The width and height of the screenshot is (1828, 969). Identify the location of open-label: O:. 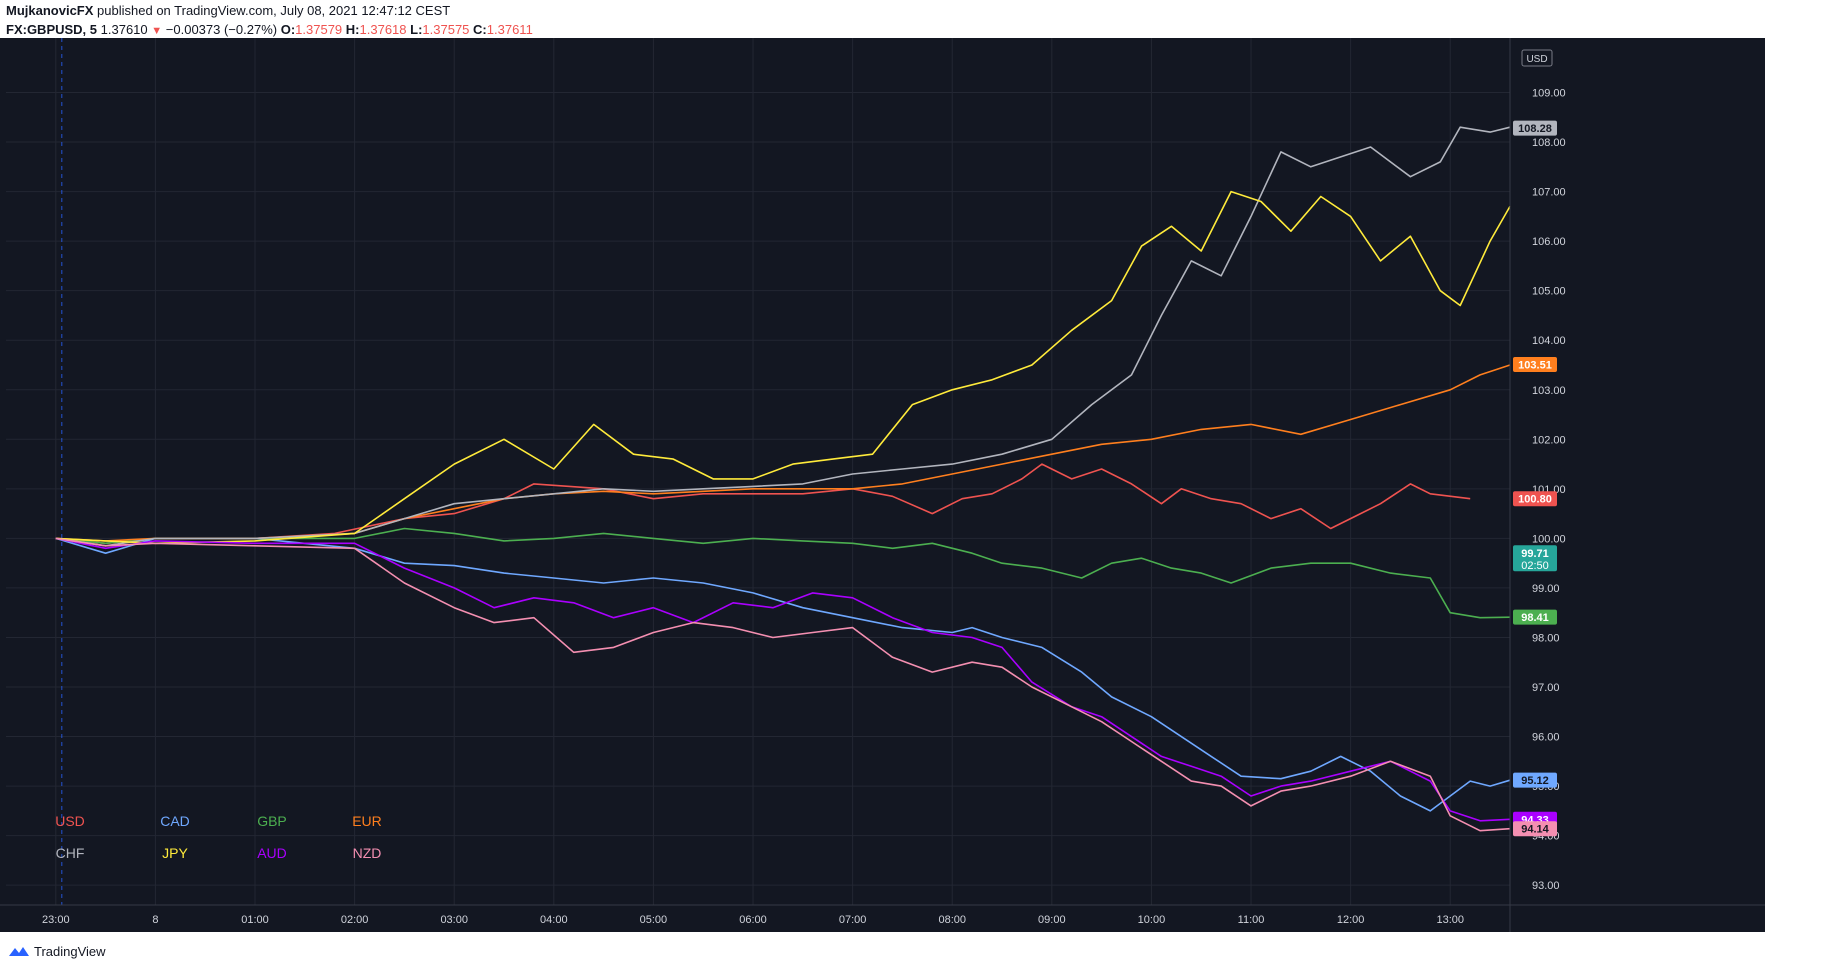
(288, 29).